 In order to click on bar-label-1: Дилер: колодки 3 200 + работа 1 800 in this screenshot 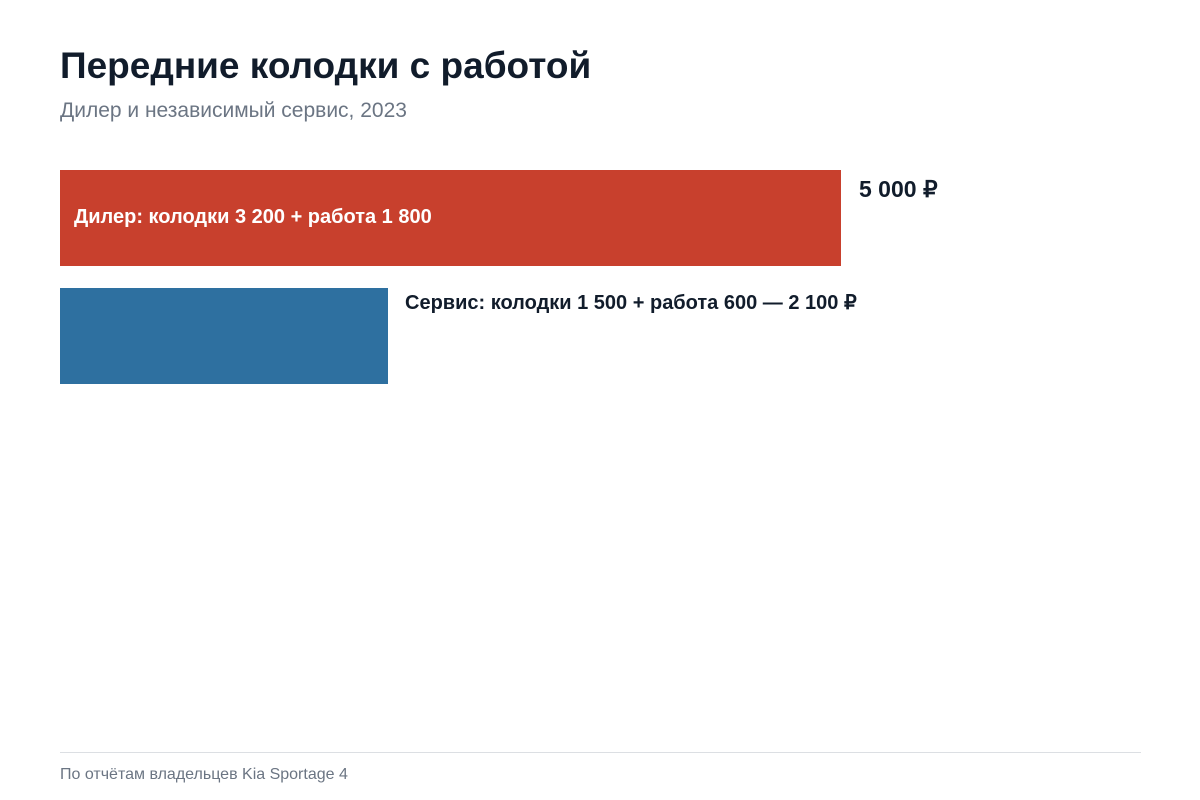, I will do `click(253, 217)`.